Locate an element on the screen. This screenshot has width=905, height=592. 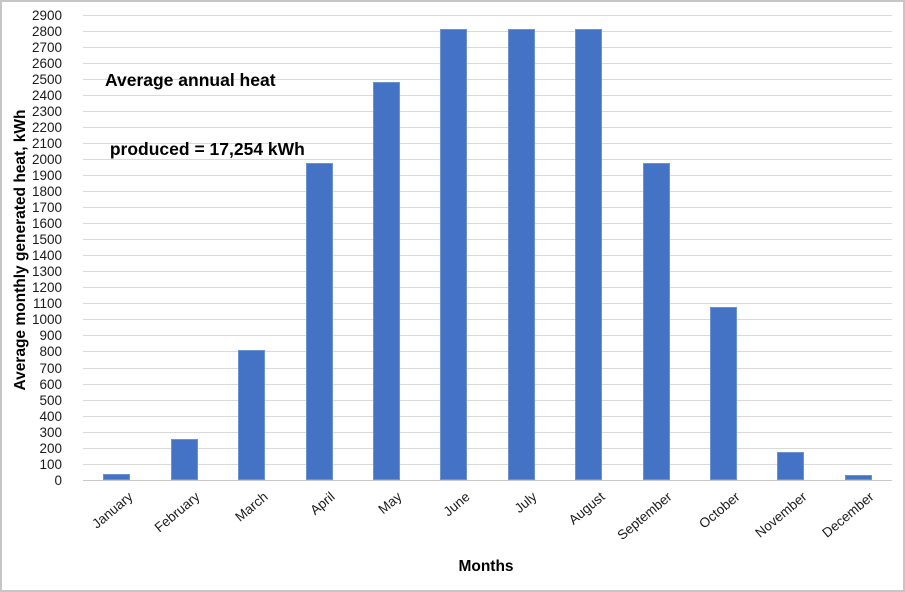
bar-june is located at coordinates (454, 254).